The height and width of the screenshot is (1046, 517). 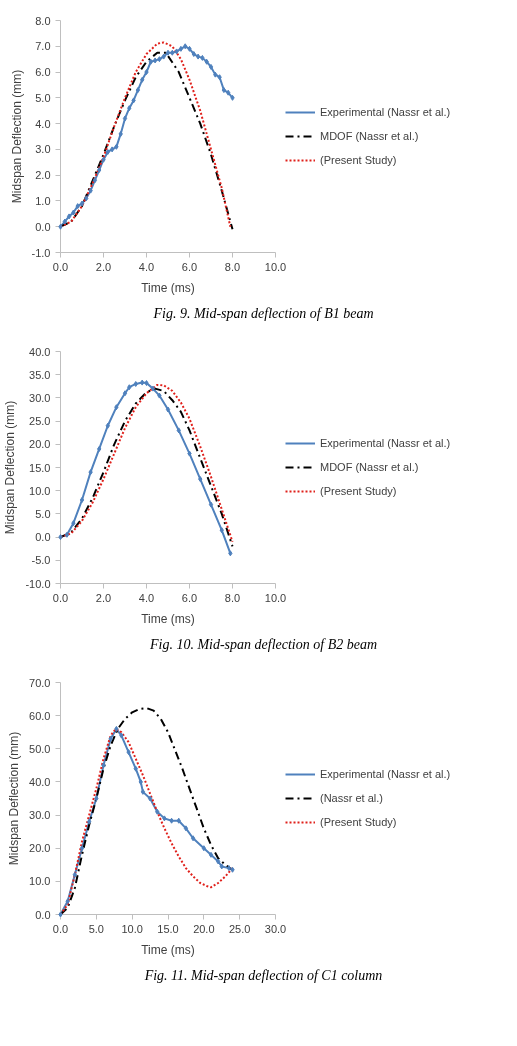 What do you see at coordinates (40, 748) in the screenshot?
I see `y-tick-label: 50.0` at bounding box center [40, 748].